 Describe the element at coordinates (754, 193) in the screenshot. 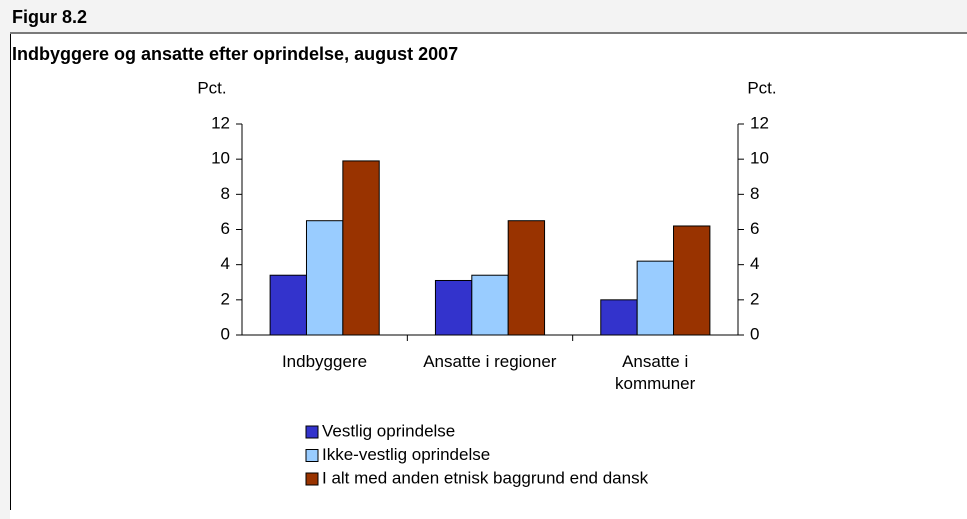

I see `y2-tick-label: 8` at that location.